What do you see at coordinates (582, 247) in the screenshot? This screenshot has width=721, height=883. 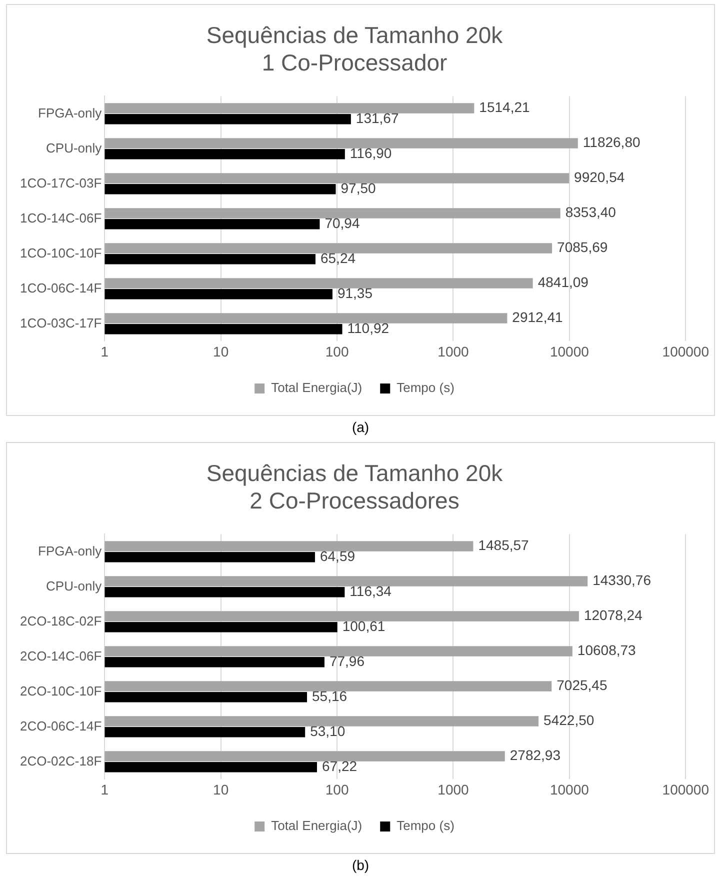 I see `data-label: 7085,69` at bounding box center [582, 247].